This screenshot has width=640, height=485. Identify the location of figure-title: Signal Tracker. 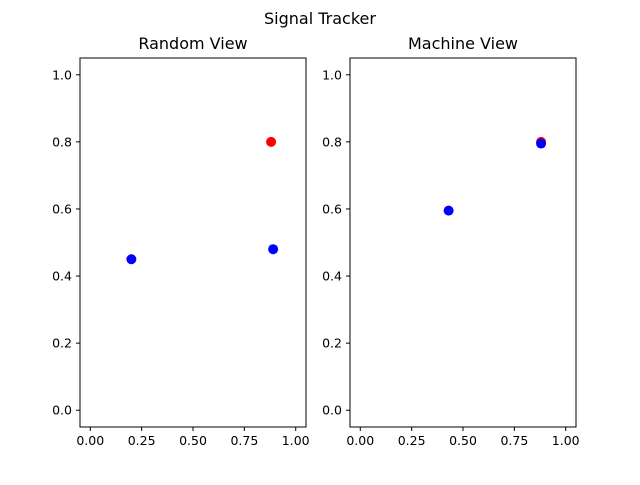
(320, 18).